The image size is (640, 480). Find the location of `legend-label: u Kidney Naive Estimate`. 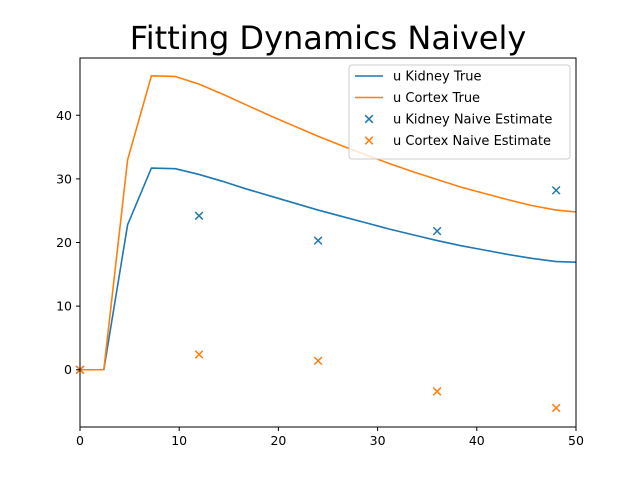

legend-label: u Kidney Naive Estimate is located at coordinates (472, 120).